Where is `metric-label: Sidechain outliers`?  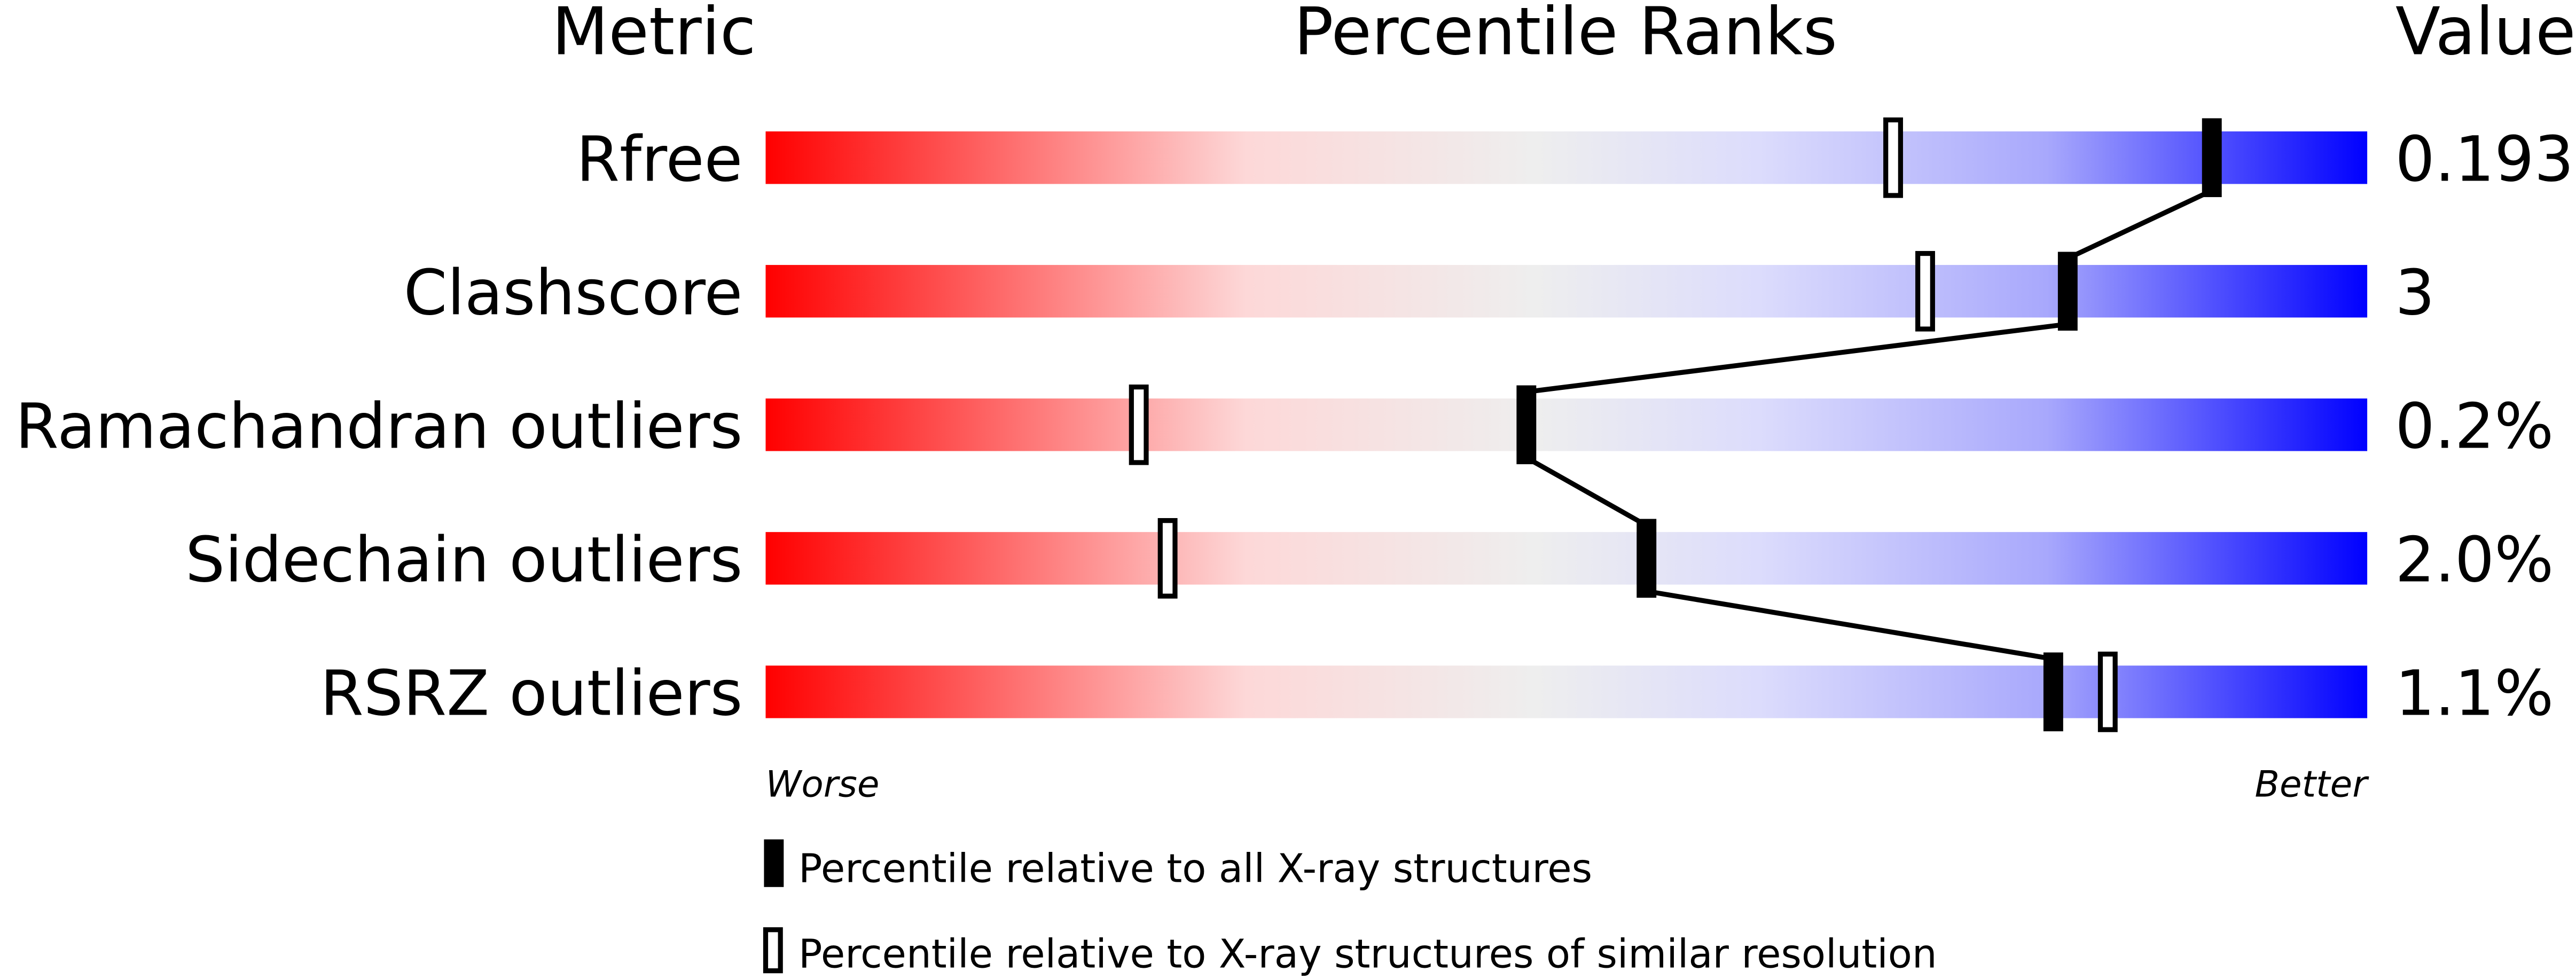
metric-label: Sidechain outliers is located at coordinates (463, 559).